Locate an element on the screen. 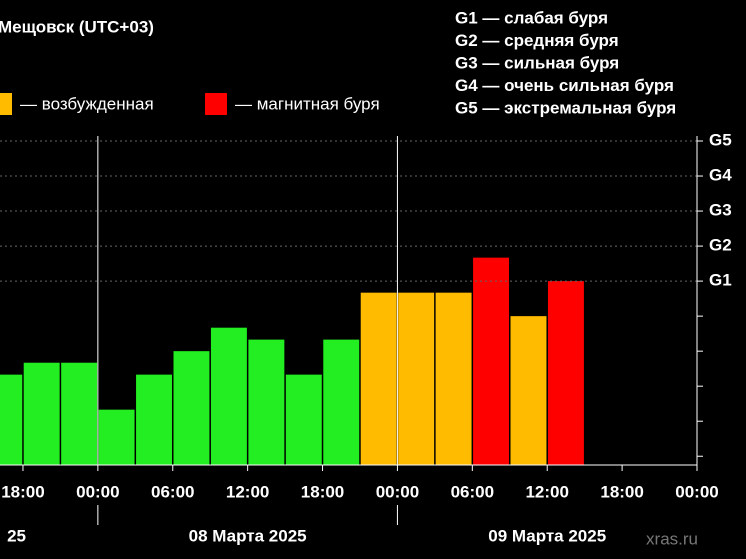 This screenshot has height=559, width=746. y-tick-label: G3 is located at coordinates (720, 210).